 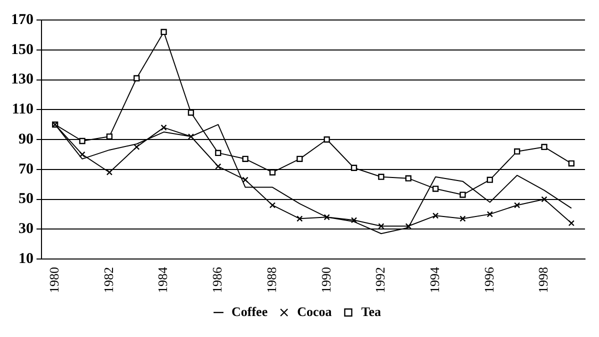 I want to click on y-tick-label: 50, so click(x=26, y=199).